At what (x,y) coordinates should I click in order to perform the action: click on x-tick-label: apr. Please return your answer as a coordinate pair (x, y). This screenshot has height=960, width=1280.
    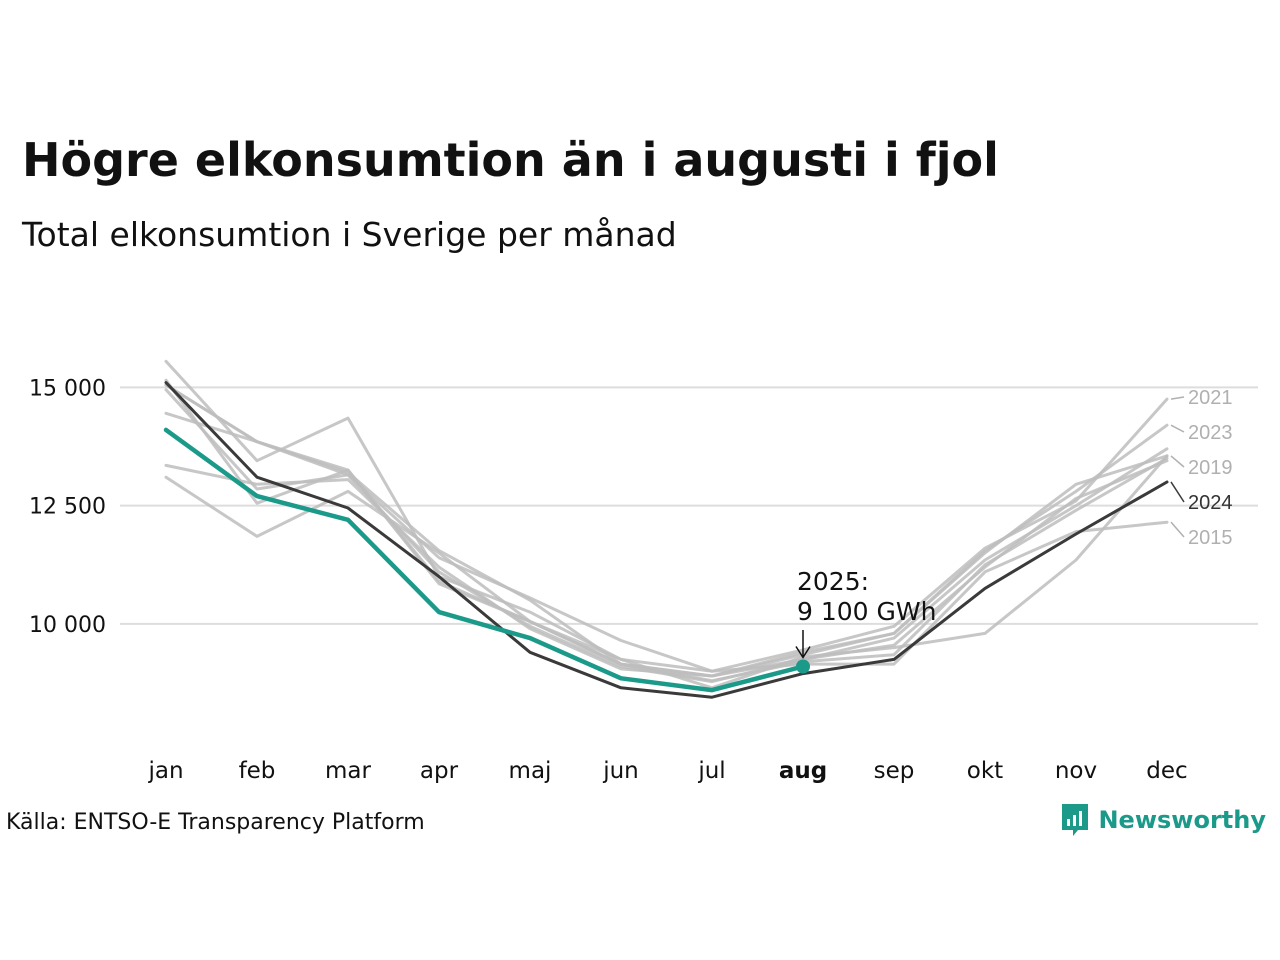
    Looking at the image, I should click on (439, 771).